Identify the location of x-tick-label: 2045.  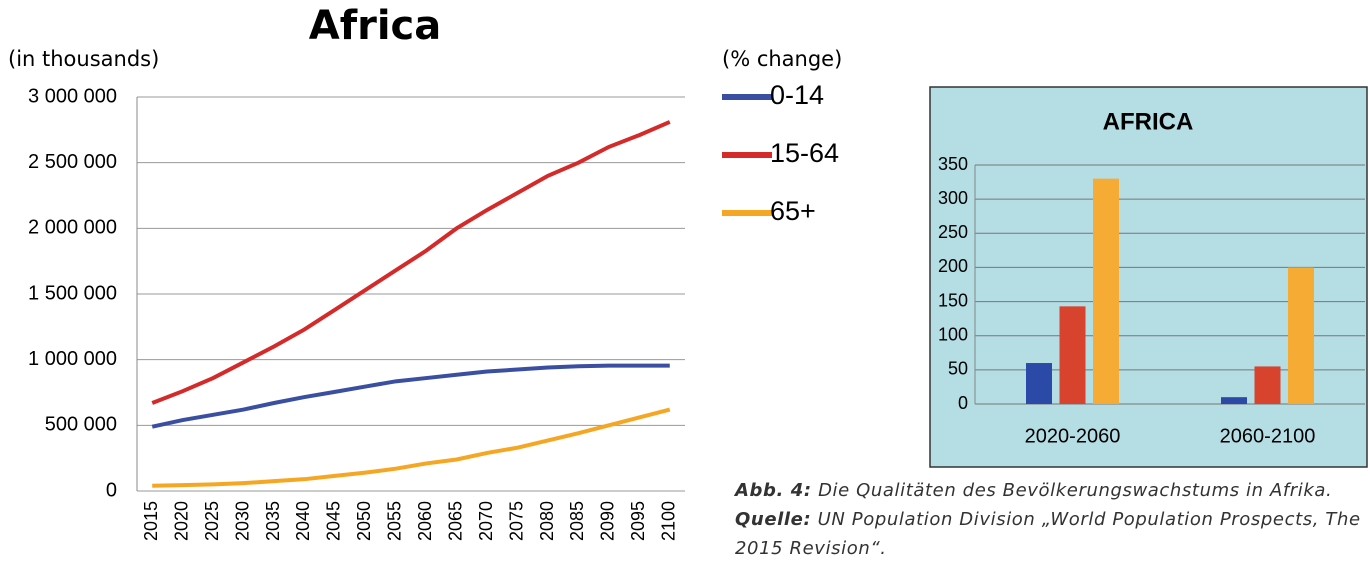
(334, 521).